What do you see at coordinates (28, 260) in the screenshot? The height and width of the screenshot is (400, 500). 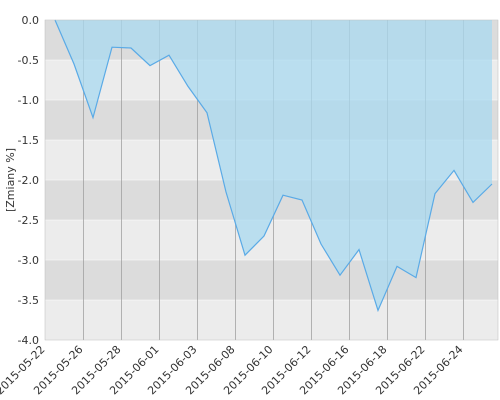 I see `y-tick-label: -3.0` at bounding box center [28, 260].